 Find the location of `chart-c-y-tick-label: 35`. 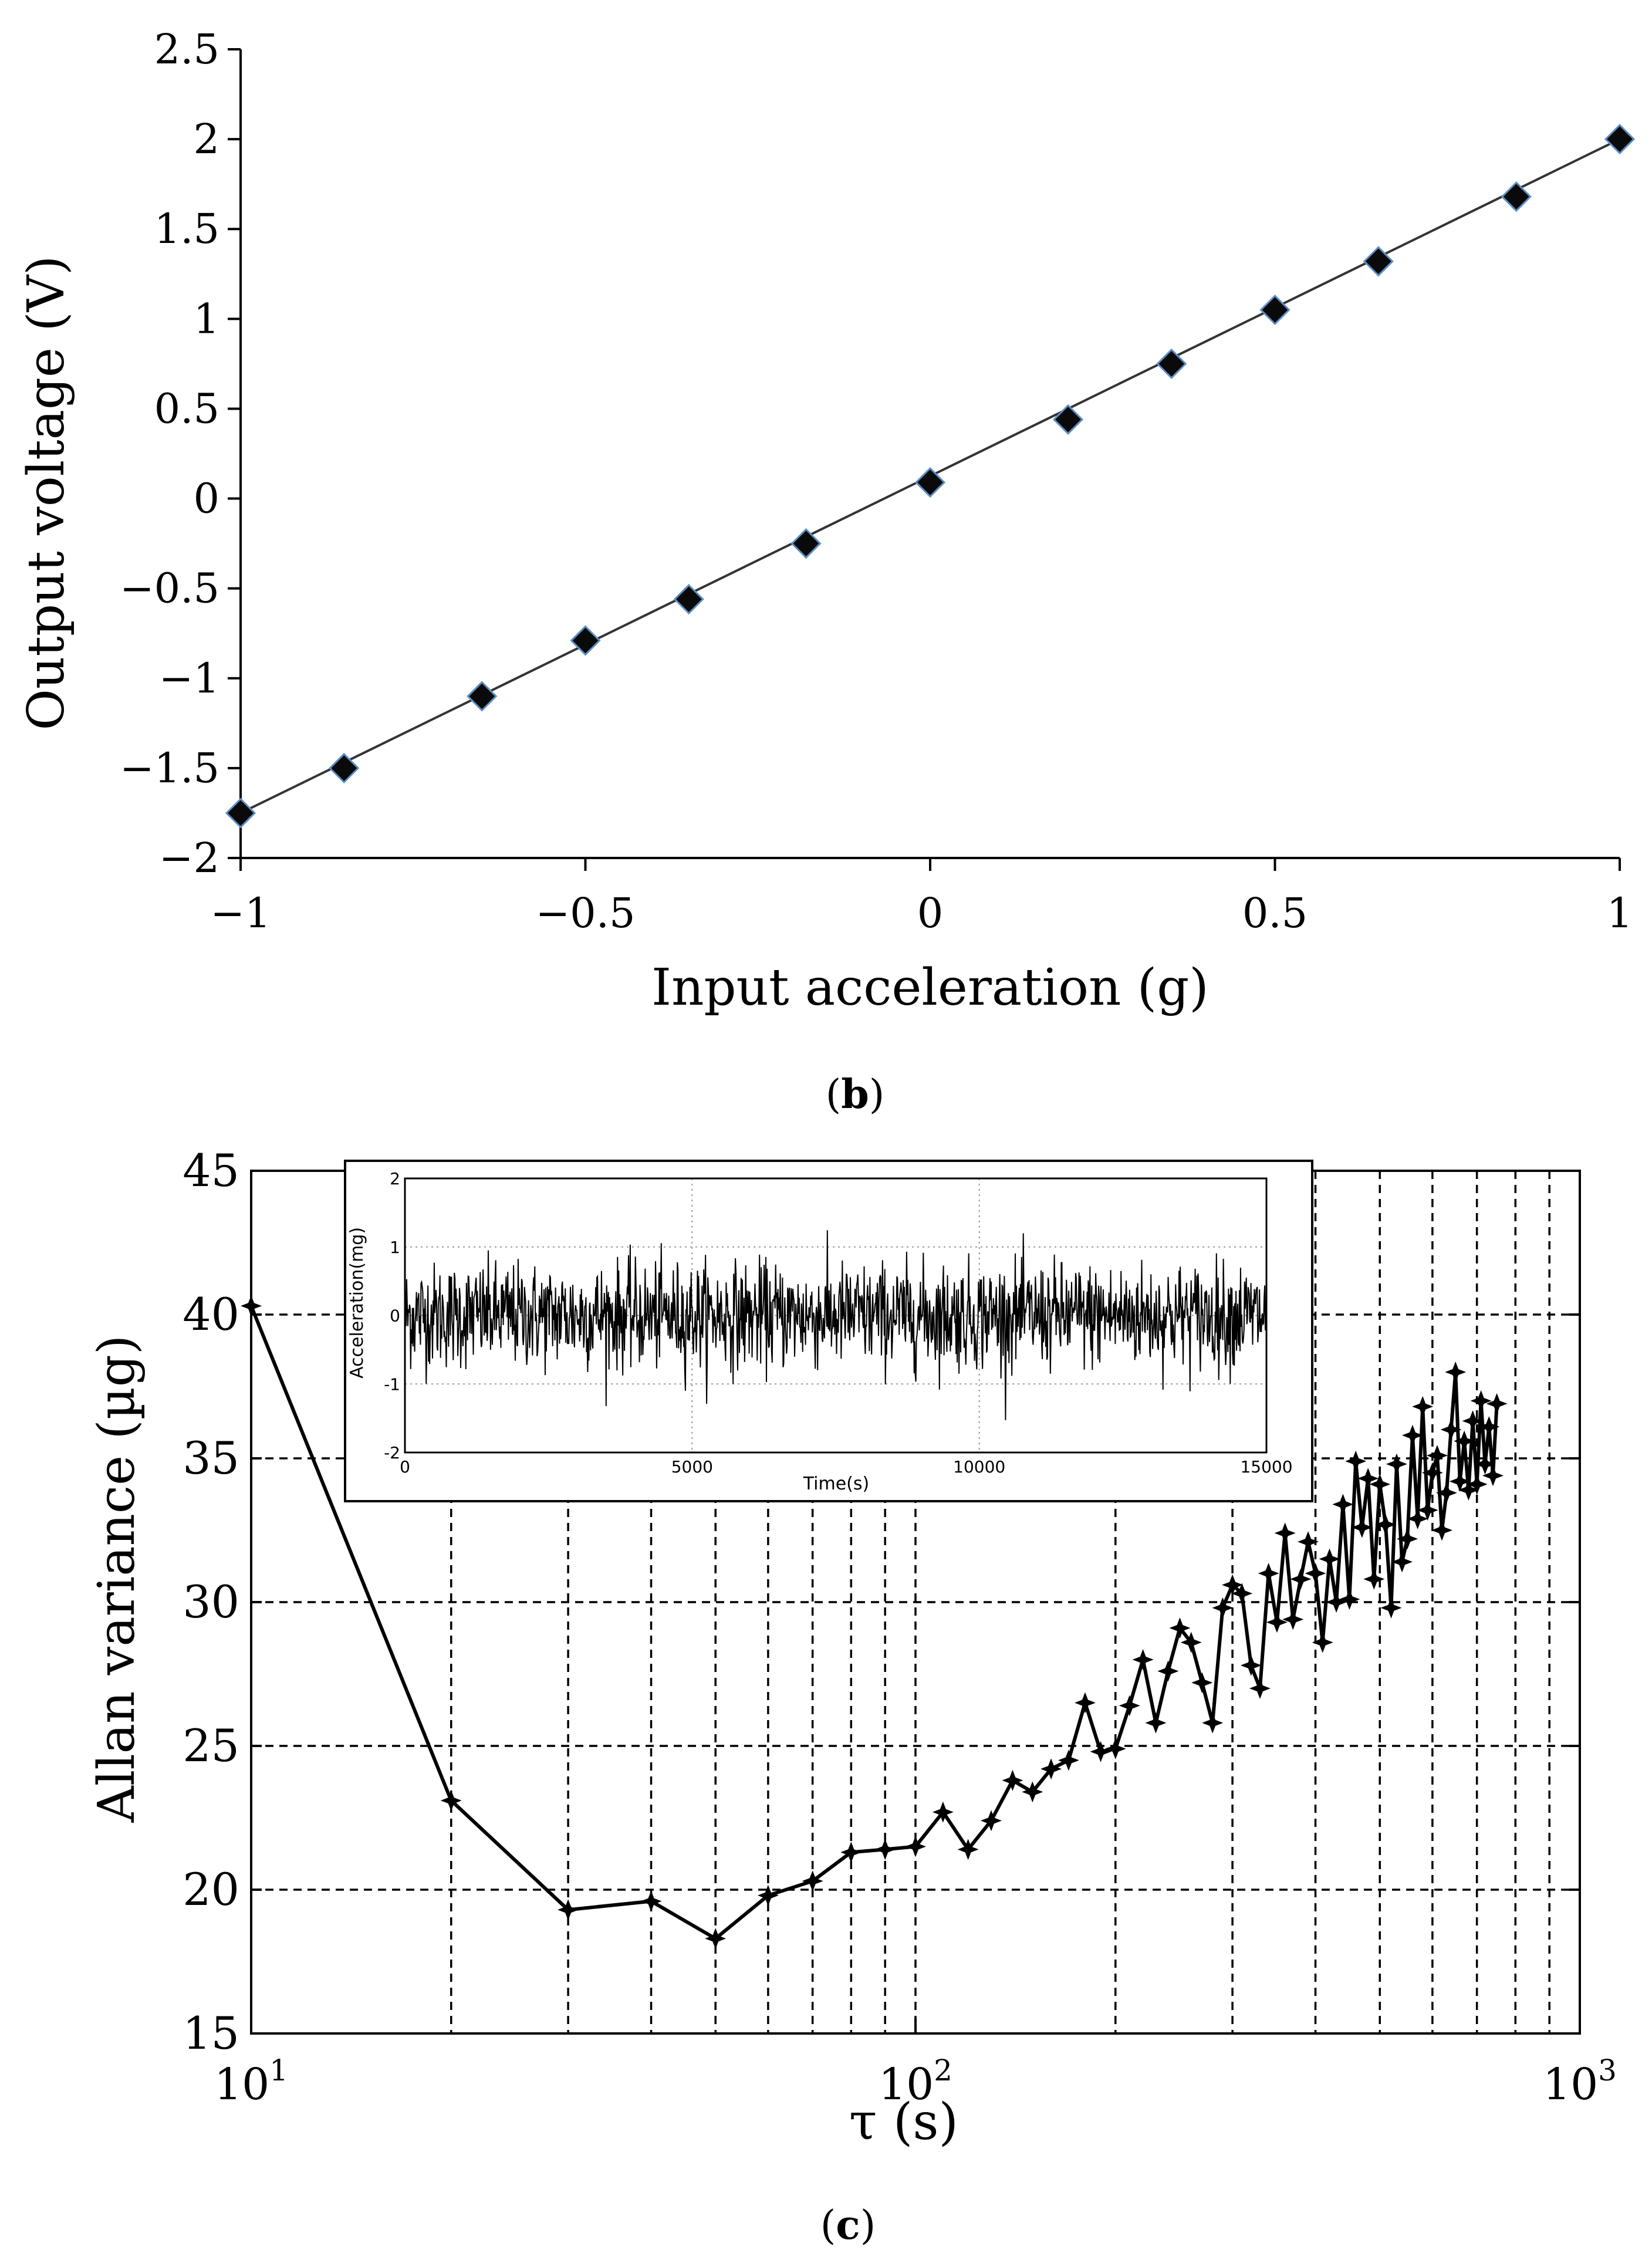

chart-c-y-tick-label: 35 is located at coordinates (211, 1458).